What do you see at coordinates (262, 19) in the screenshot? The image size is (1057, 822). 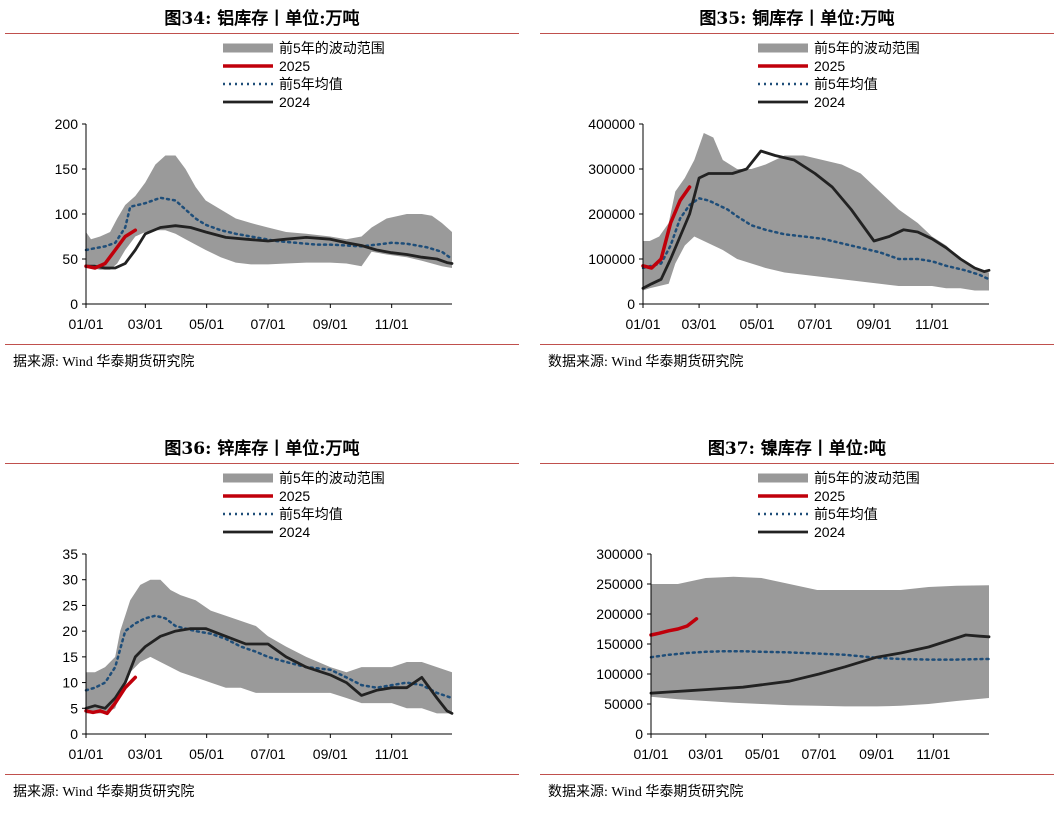 I see `chart-title: 图34: 铝库存丨单位:万吨` at bounding box center [262, 19].